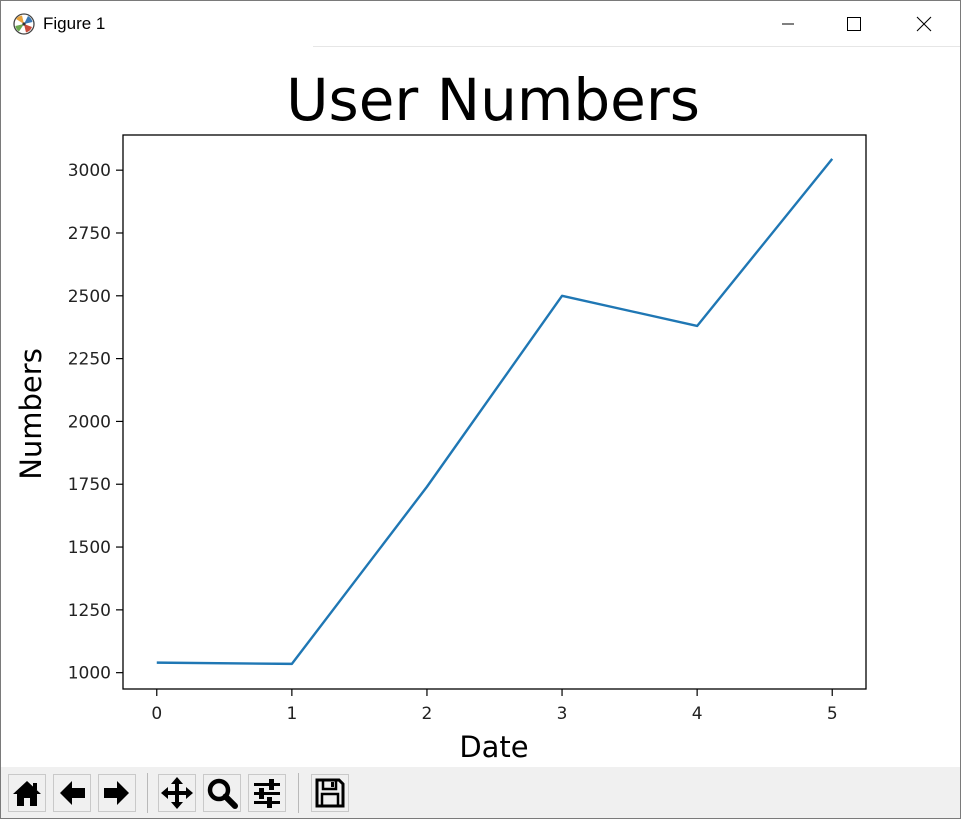 The height and width of the screenshot is (819, 961). Describe the element at coordinates (89, 485) in the screenshot. I see `y-tick-label: 1750` at that location.